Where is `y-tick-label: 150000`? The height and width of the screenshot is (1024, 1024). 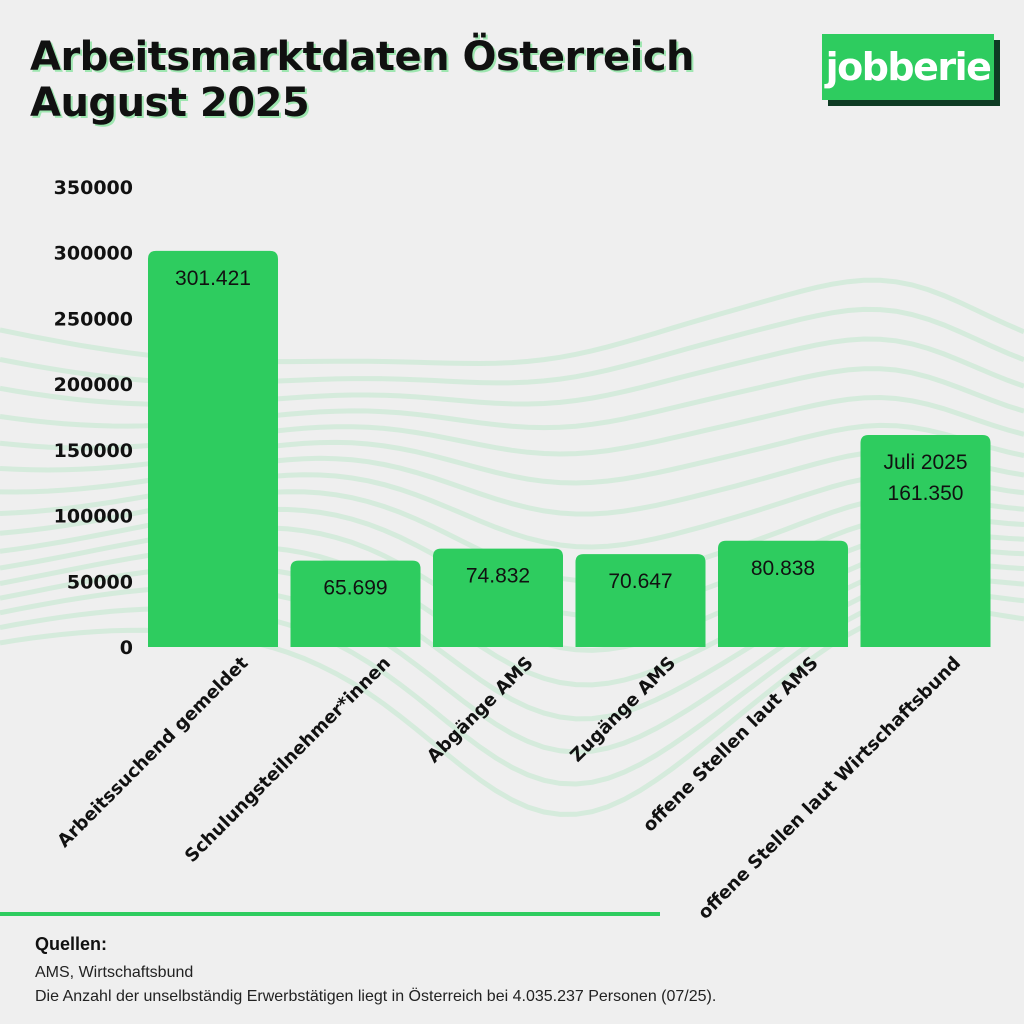
y-tick-label: 150000 is located at coordinates (93, 451).